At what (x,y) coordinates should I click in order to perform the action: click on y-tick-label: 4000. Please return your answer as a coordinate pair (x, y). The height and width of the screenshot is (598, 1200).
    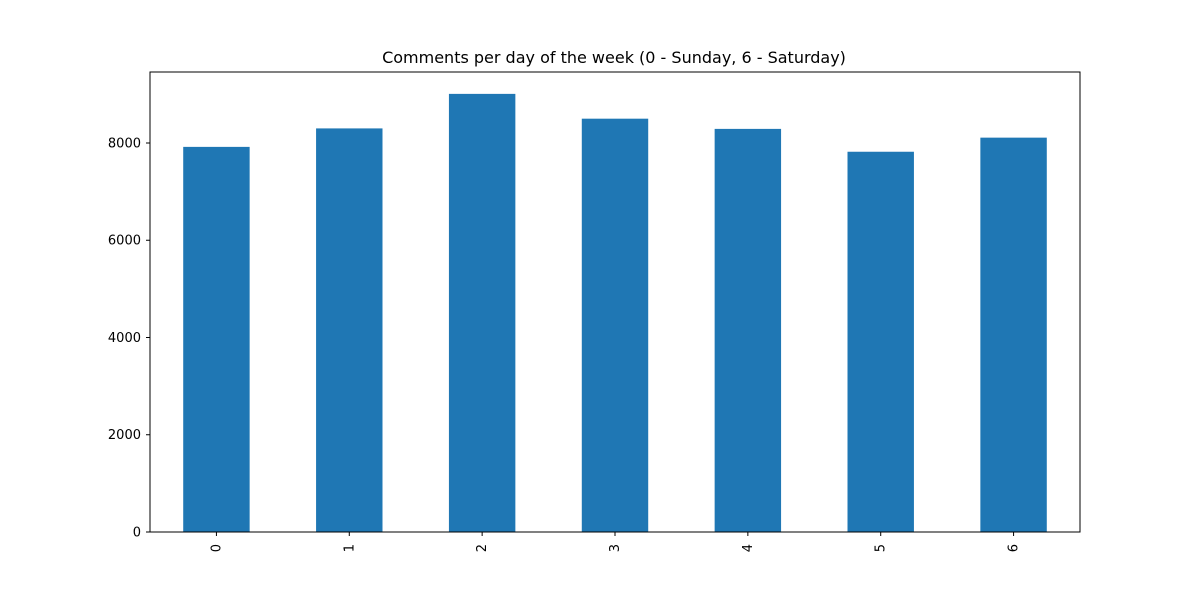
    Looking at the image, I should click on (124, 338).